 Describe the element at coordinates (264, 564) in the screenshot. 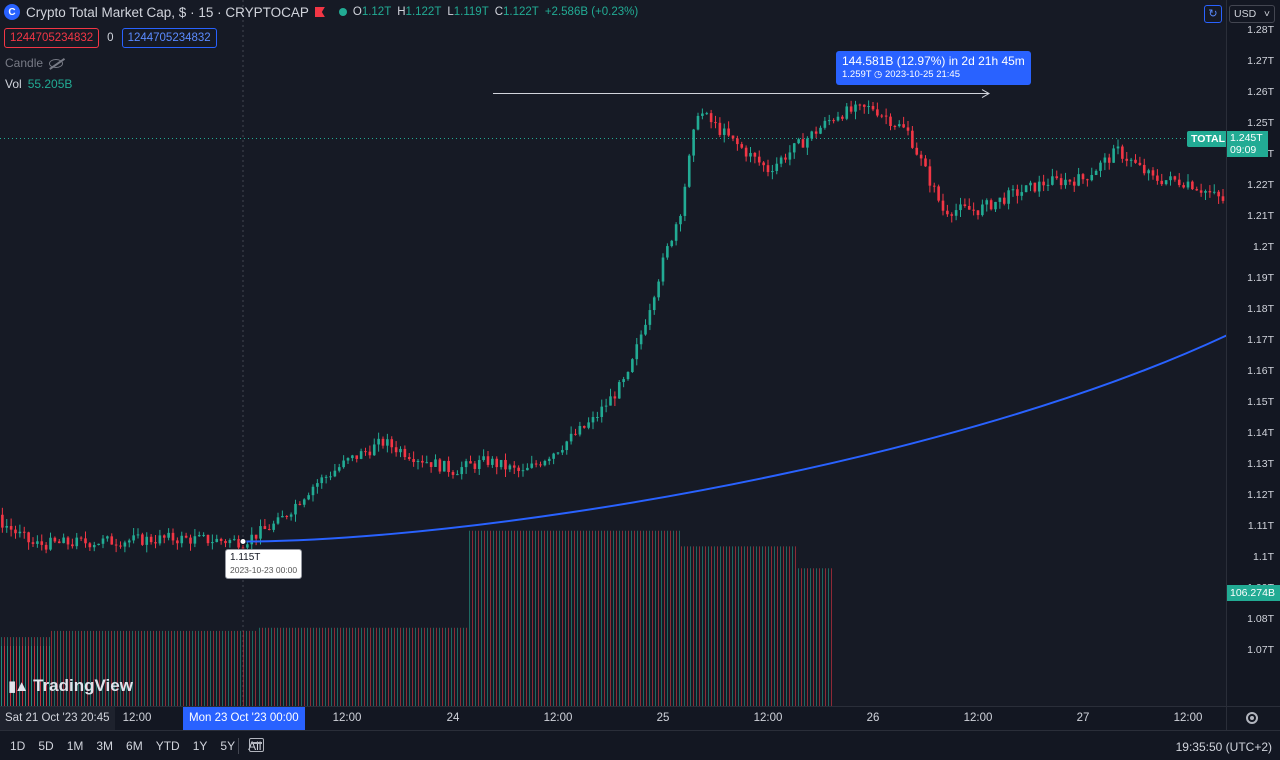

I see `start-point-label: 1.115T 2023-10-23 00:00` at that location.